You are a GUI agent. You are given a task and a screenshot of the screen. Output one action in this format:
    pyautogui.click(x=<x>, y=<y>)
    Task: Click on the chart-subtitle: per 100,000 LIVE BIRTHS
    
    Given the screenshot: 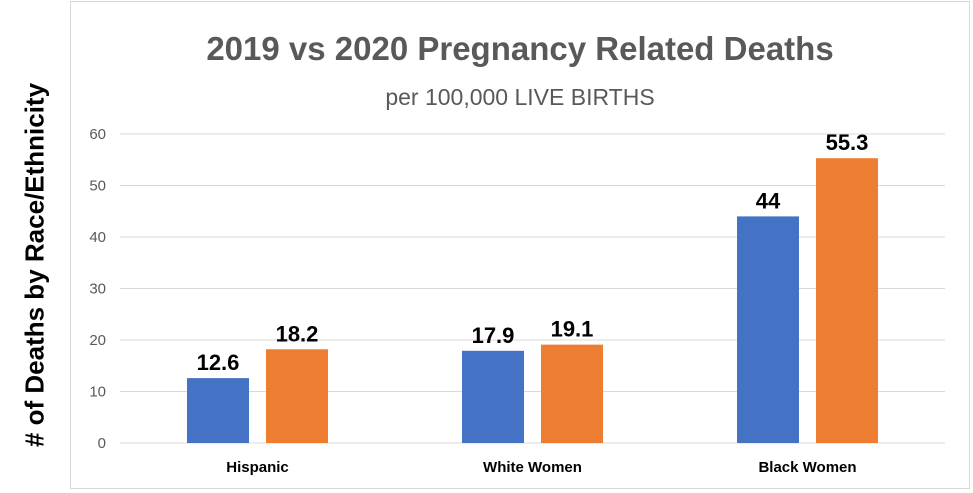 What is the action you would take?
    pyautogui.click(x=520, y=97)
    